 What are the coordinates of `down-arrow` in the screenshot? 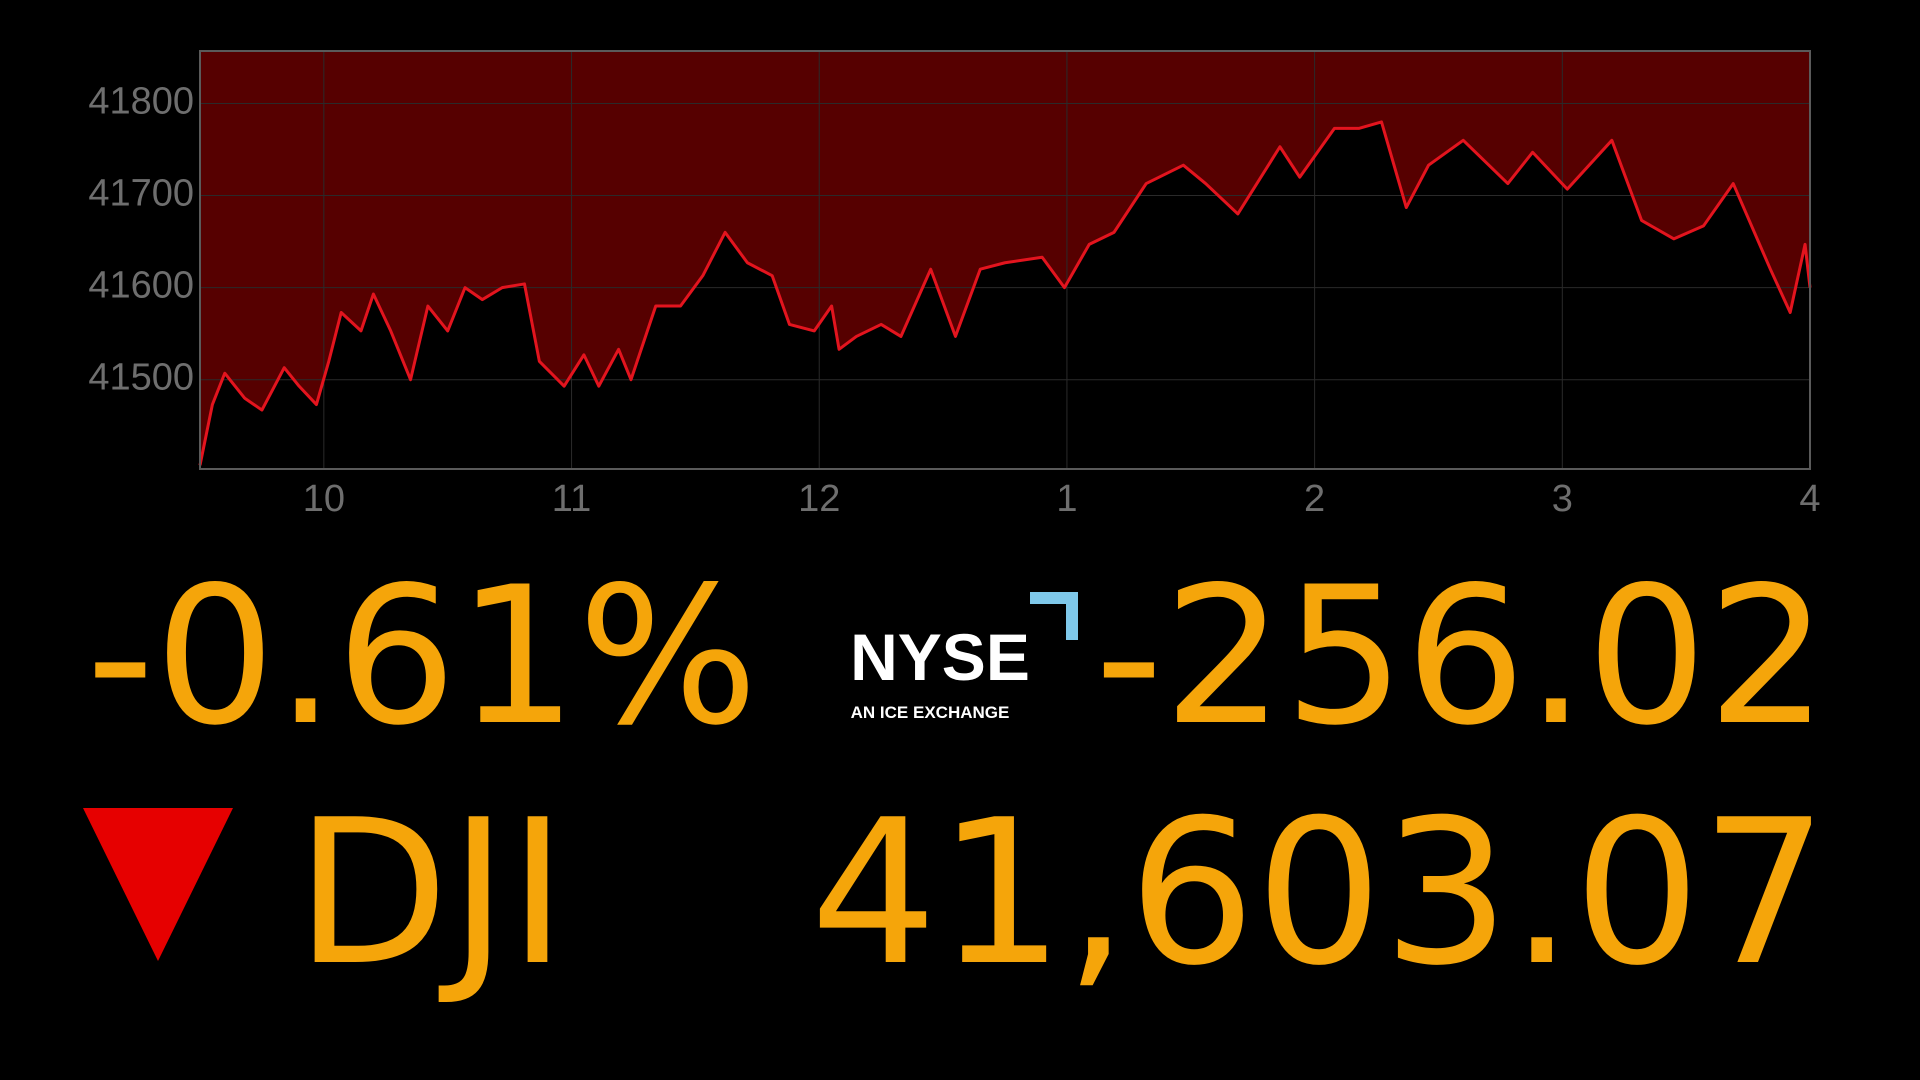 It's located at (158, 884).